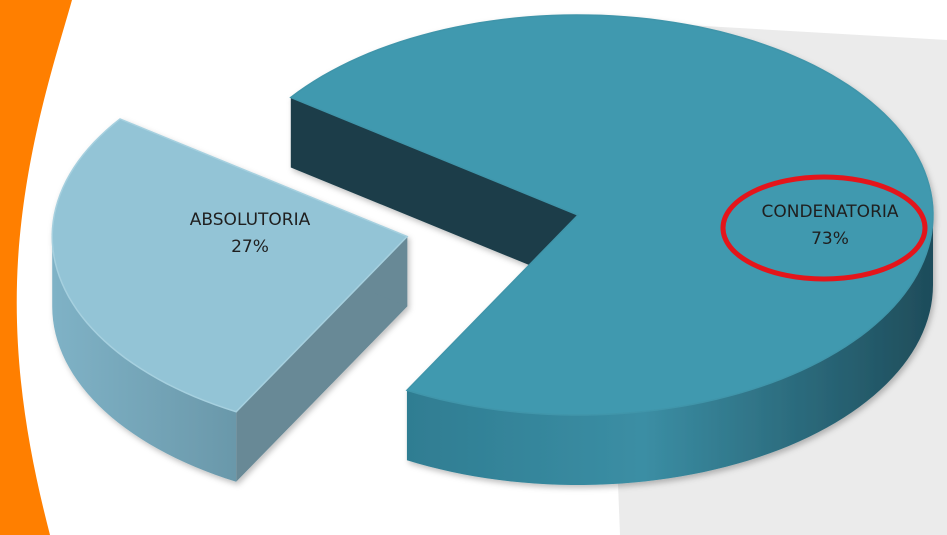 The width and height of the screenshot is (947, 535). Describe the element at coordinates (830, 212) in the screenshot. I see `category-label: CONDENATORIA` at that location.